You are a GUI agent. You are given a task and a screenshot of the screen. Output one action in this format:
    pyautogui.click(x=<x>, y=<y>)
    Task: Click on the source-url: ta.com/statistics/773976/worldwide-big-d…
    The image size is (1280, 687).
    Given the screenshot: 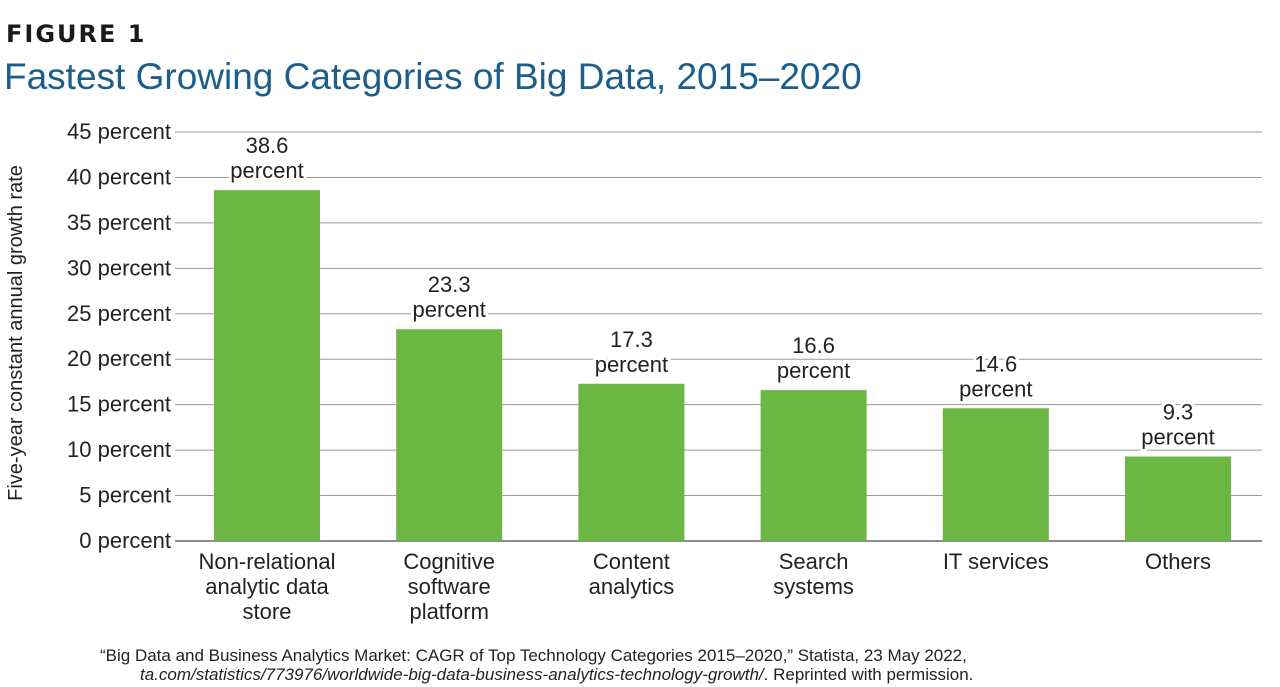 What is the action you would take?
    pyautogui.click(x=452, y=674)
    